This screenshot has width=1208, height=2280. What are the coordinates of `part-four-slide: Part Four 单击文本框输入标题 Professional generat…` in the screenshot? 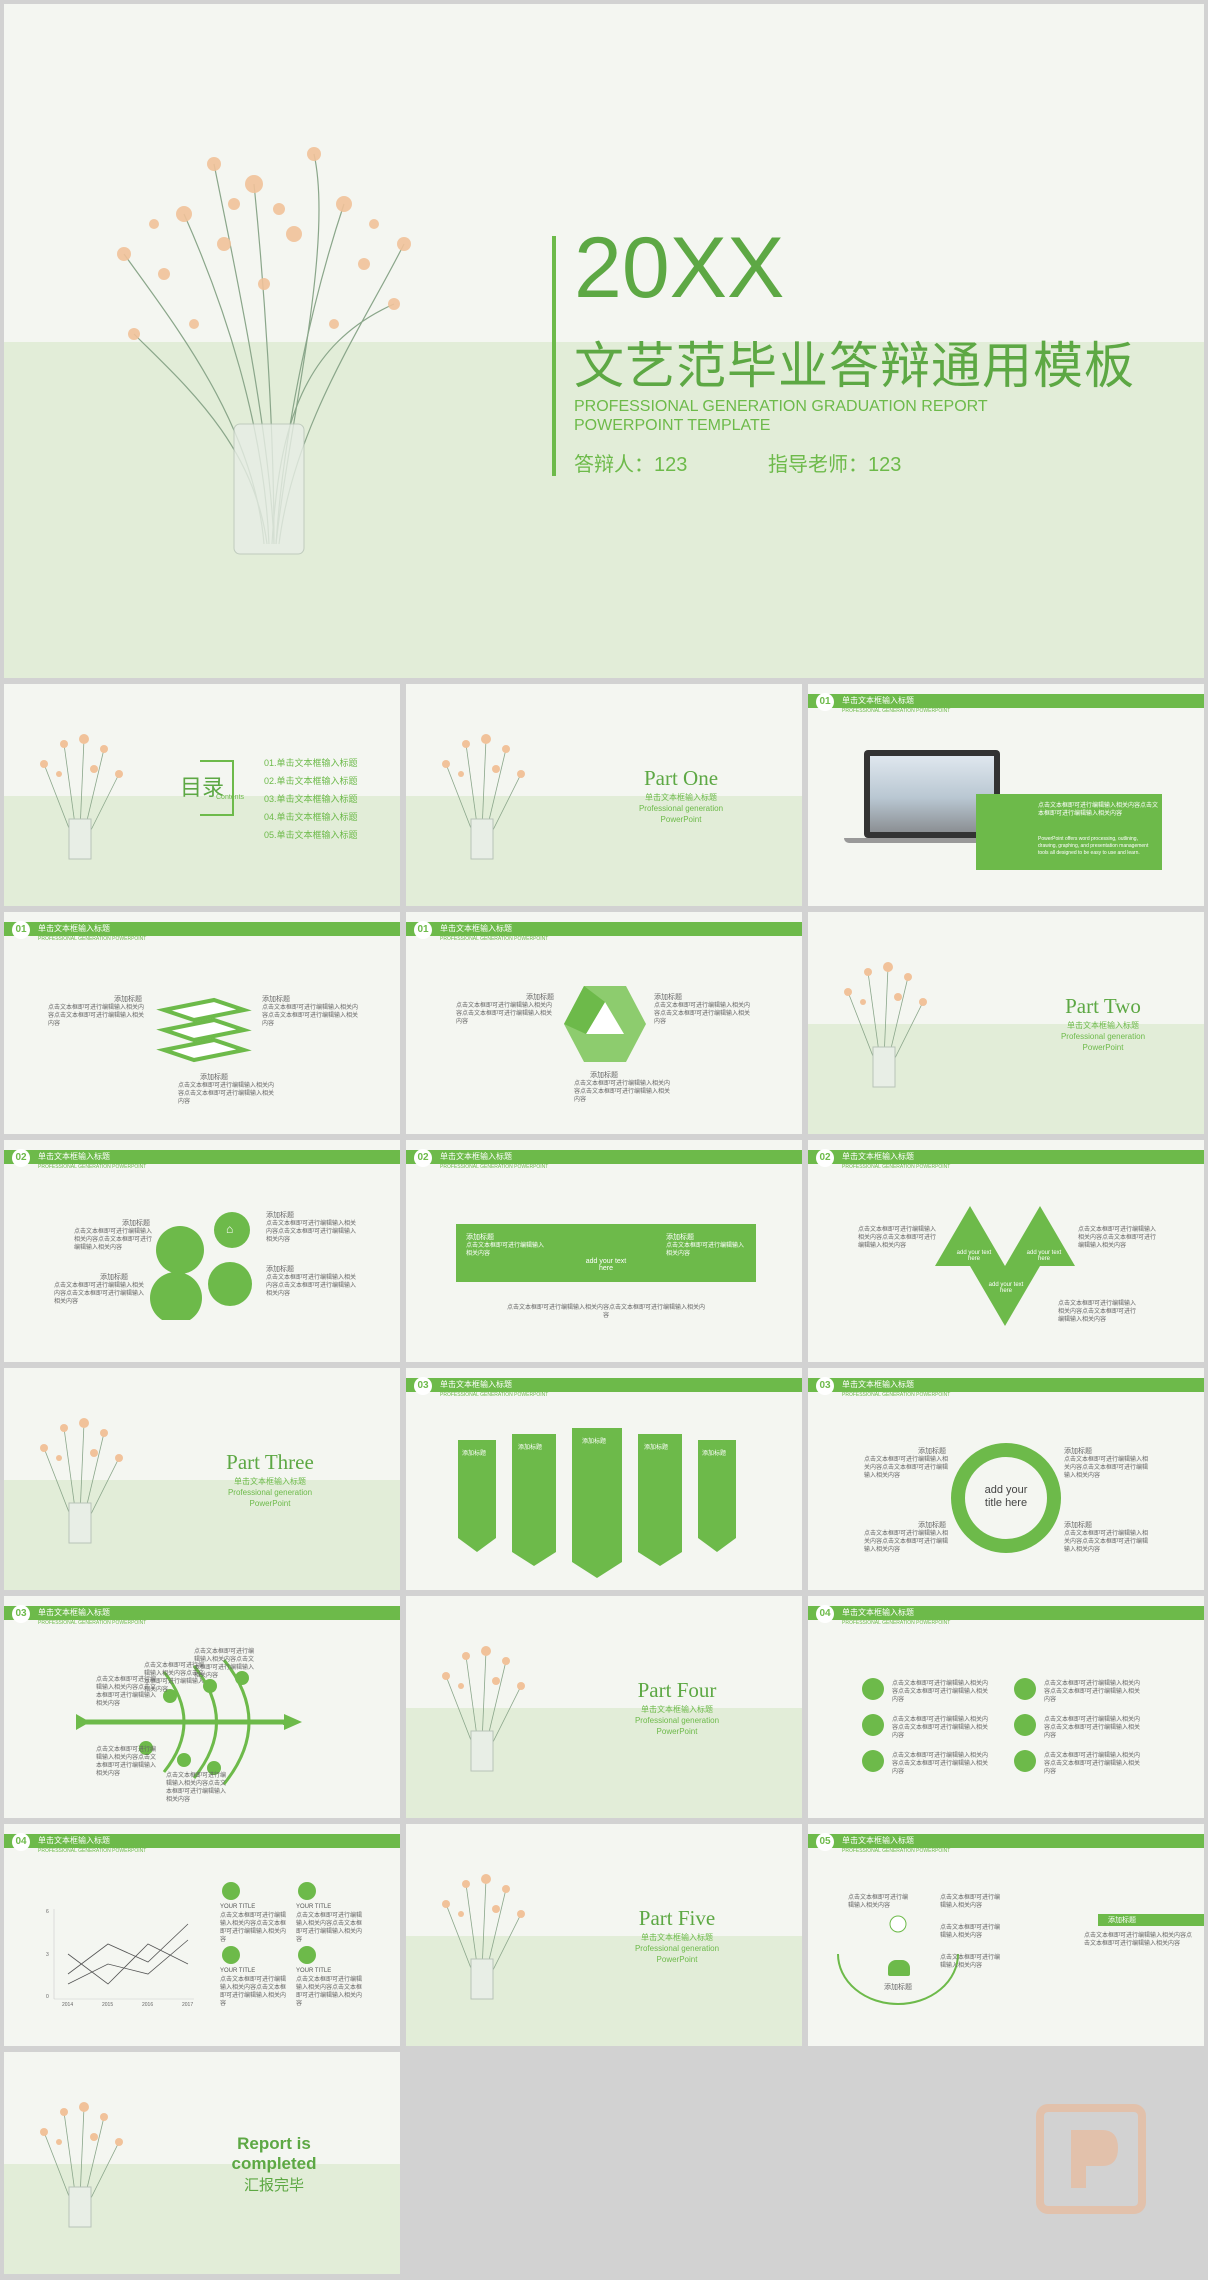 It's located at (604, 1707).